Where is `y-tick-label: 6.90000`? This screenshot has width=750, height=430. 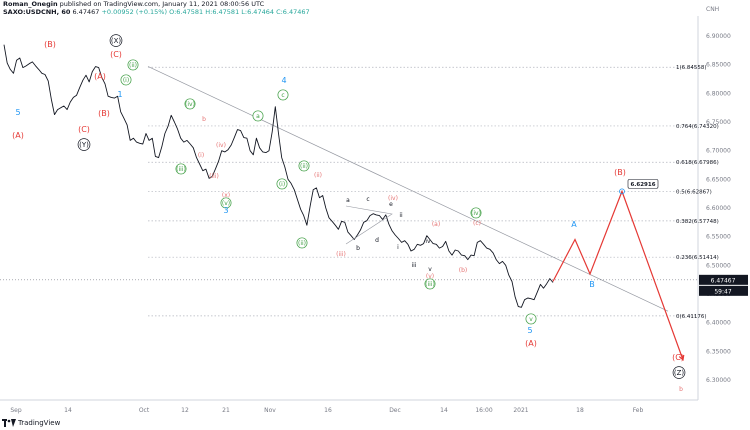 y-tick-label: 6.90000 is located at coordinates (718, 36).